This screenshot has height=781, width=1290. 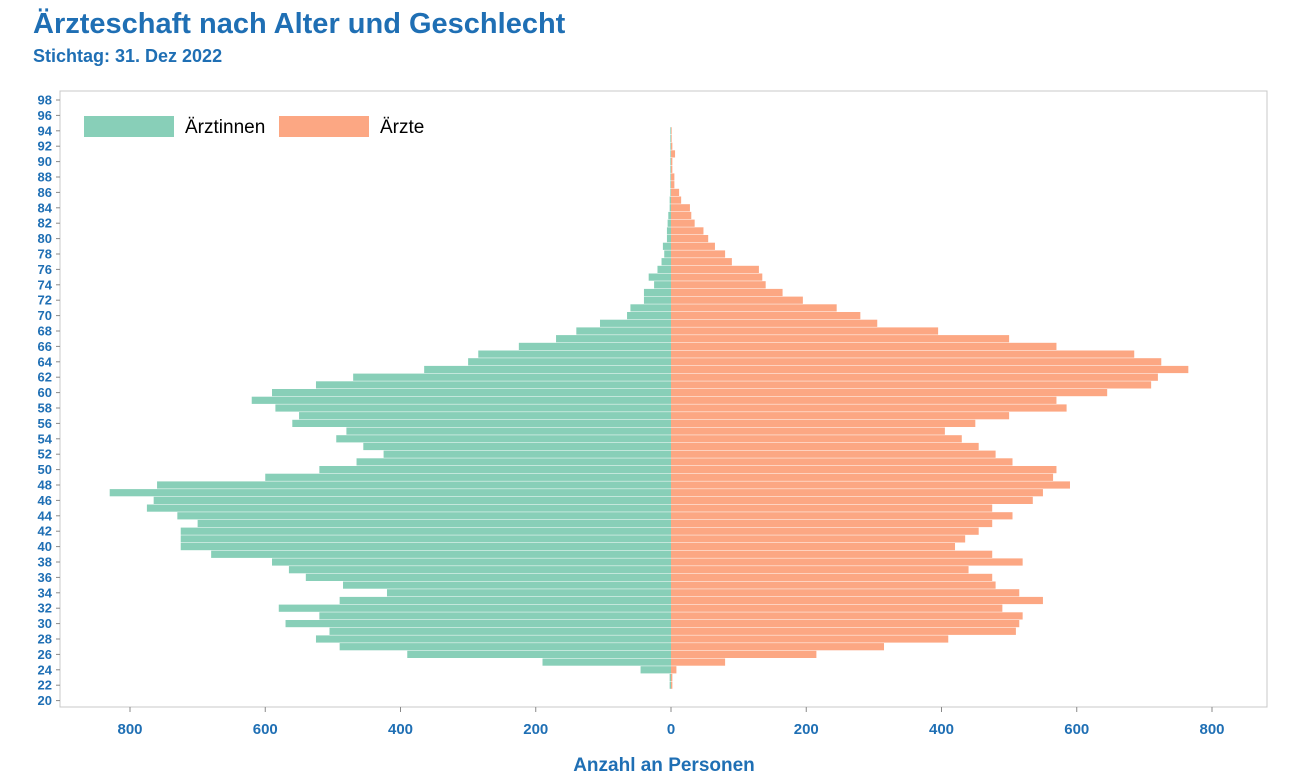 What do you see at coordinates (535, 729) in the screenshot?
I see `x-tick-label: 200` at bounding box center [535, 729].